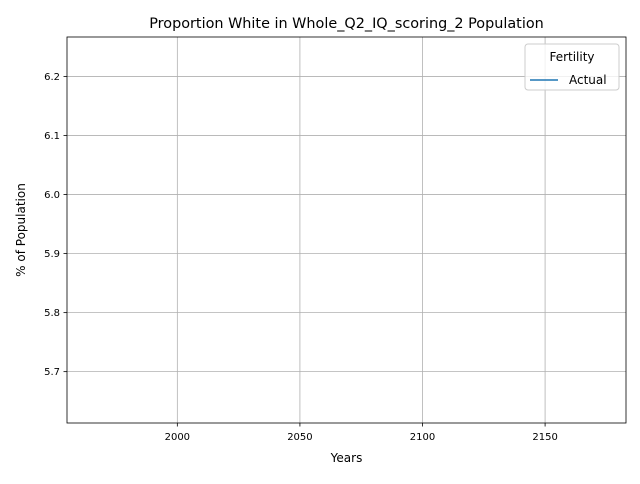 This screenshot has width=640, height=484. What do you see at coordinates (52, 136) in the screenshot?
I see `y-tick-label: 6.1` at bounding box center [52, 136].